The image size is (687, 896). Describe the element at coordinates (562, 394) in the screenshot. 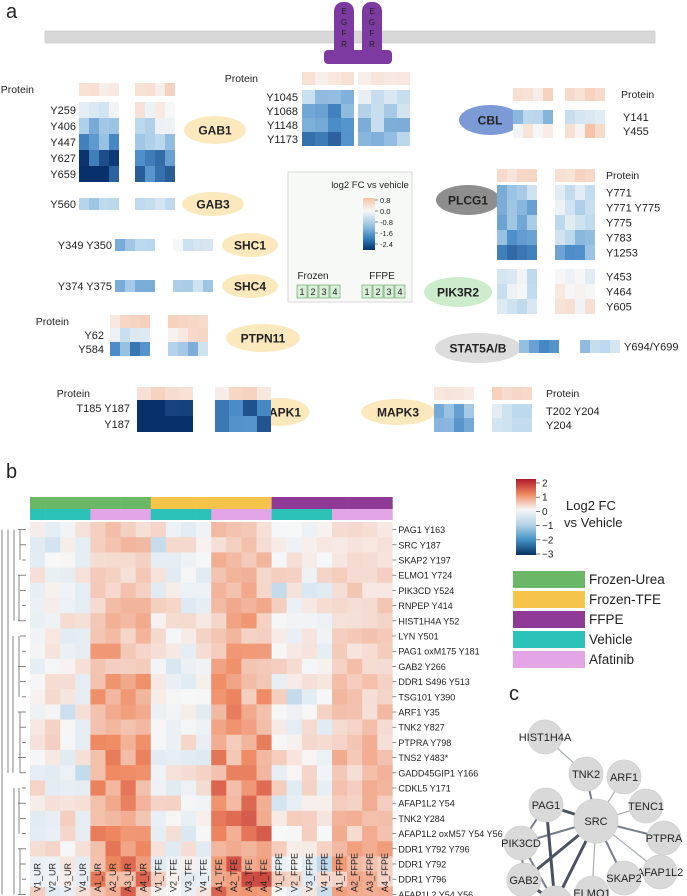

I see `protein-row-label: Protein` at that location.